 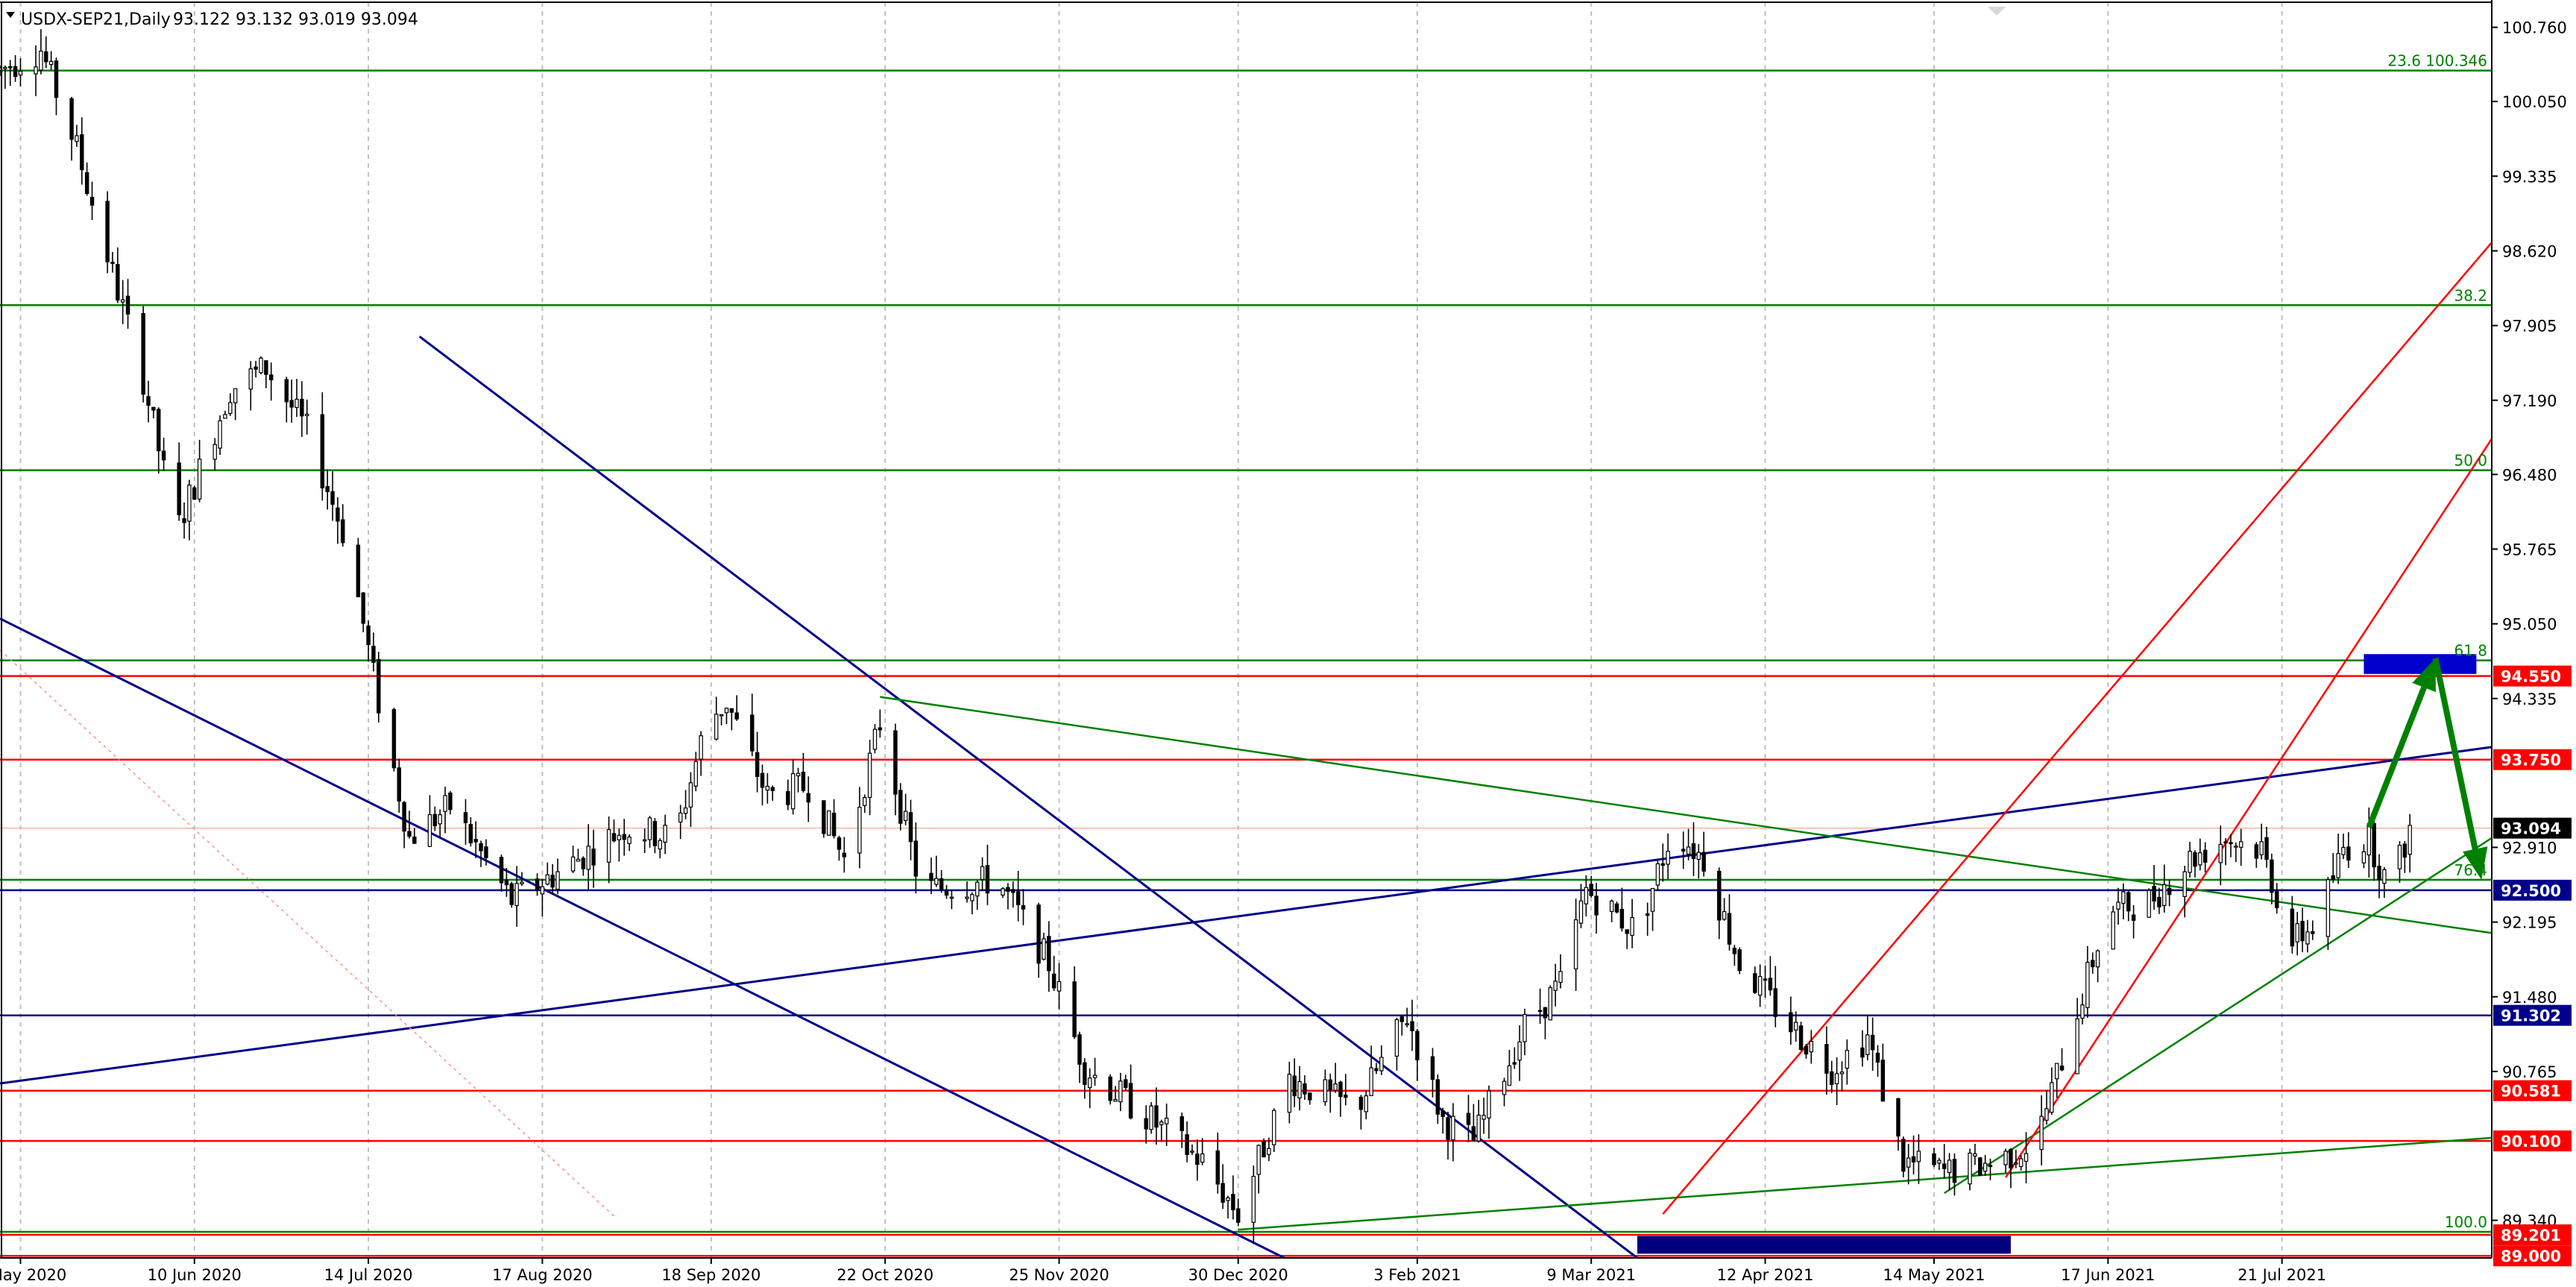 I want to click on zone-rect-navy, so click(x=1824, y=1245).